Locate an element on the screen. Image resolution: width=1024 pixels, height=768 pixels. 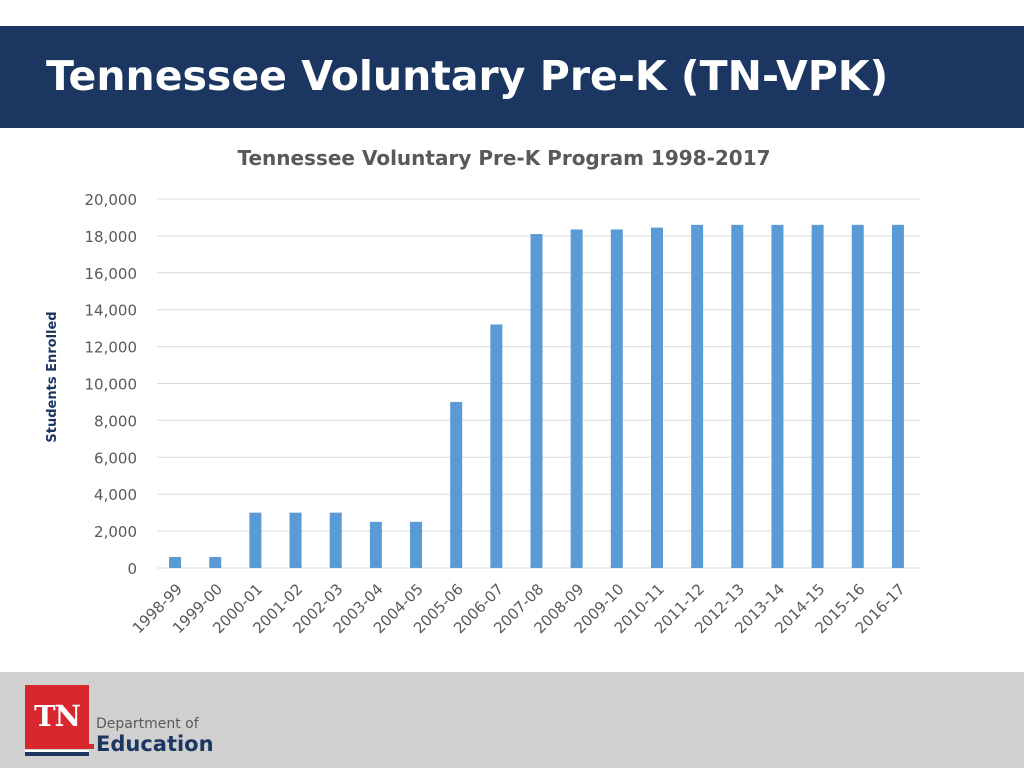
logo-department-text: Department of is located at coordinates (147, 724).